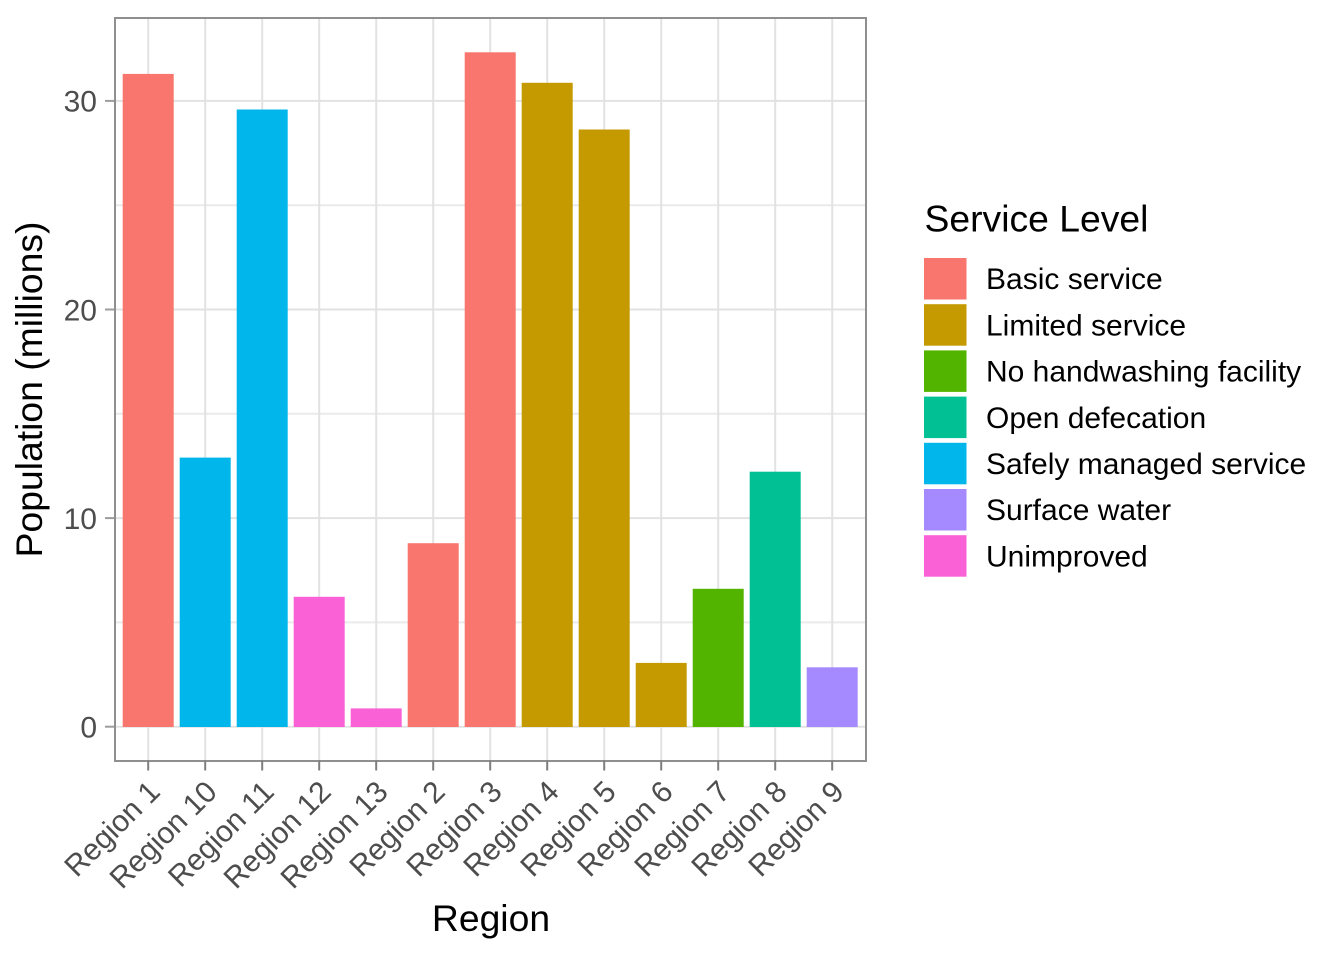 This screenshot has width=1344, height=960. I want to click on svg-text: Region, so click(491, 918).